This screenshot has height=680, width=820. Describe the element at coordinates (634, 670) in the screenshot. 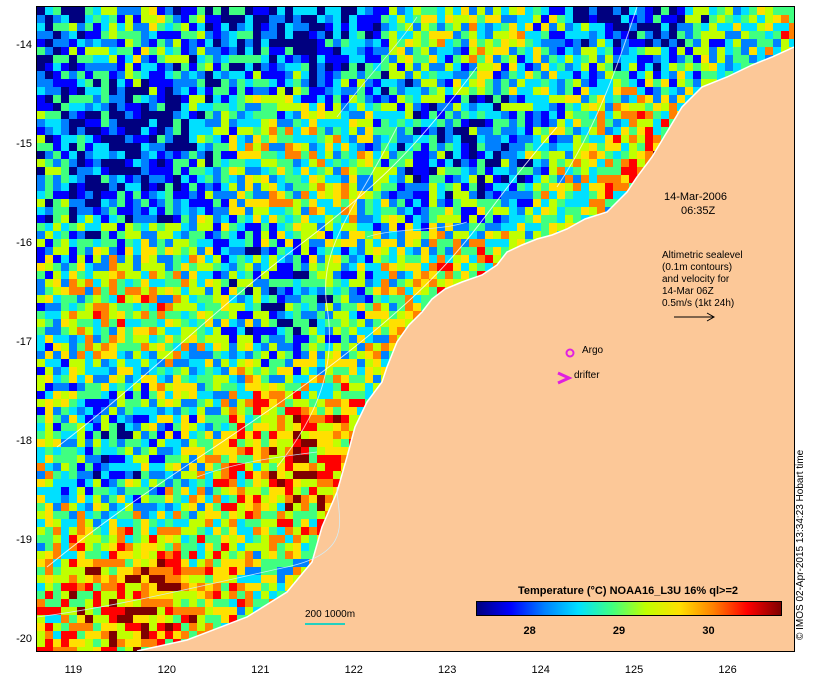

I see `longitude-tick-label: 125` at that location.